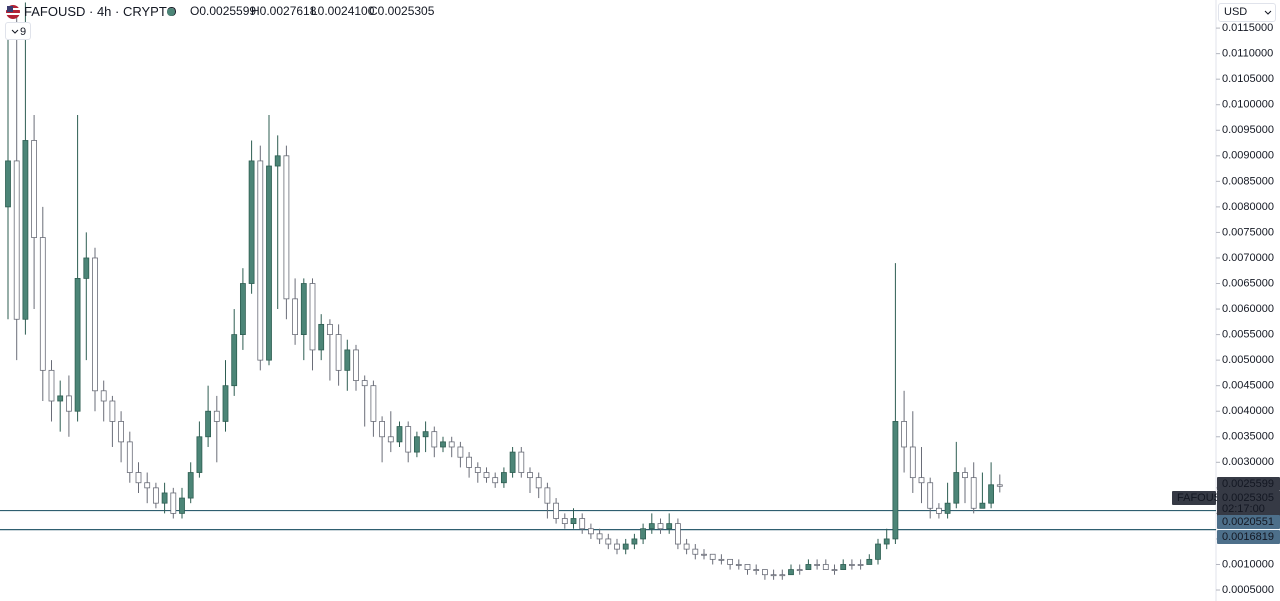  What do you see at coordinates (1248, 130) in the screenshot?
I see `y-tick-label: 0.0095000` at bounding box center [1248, 130].